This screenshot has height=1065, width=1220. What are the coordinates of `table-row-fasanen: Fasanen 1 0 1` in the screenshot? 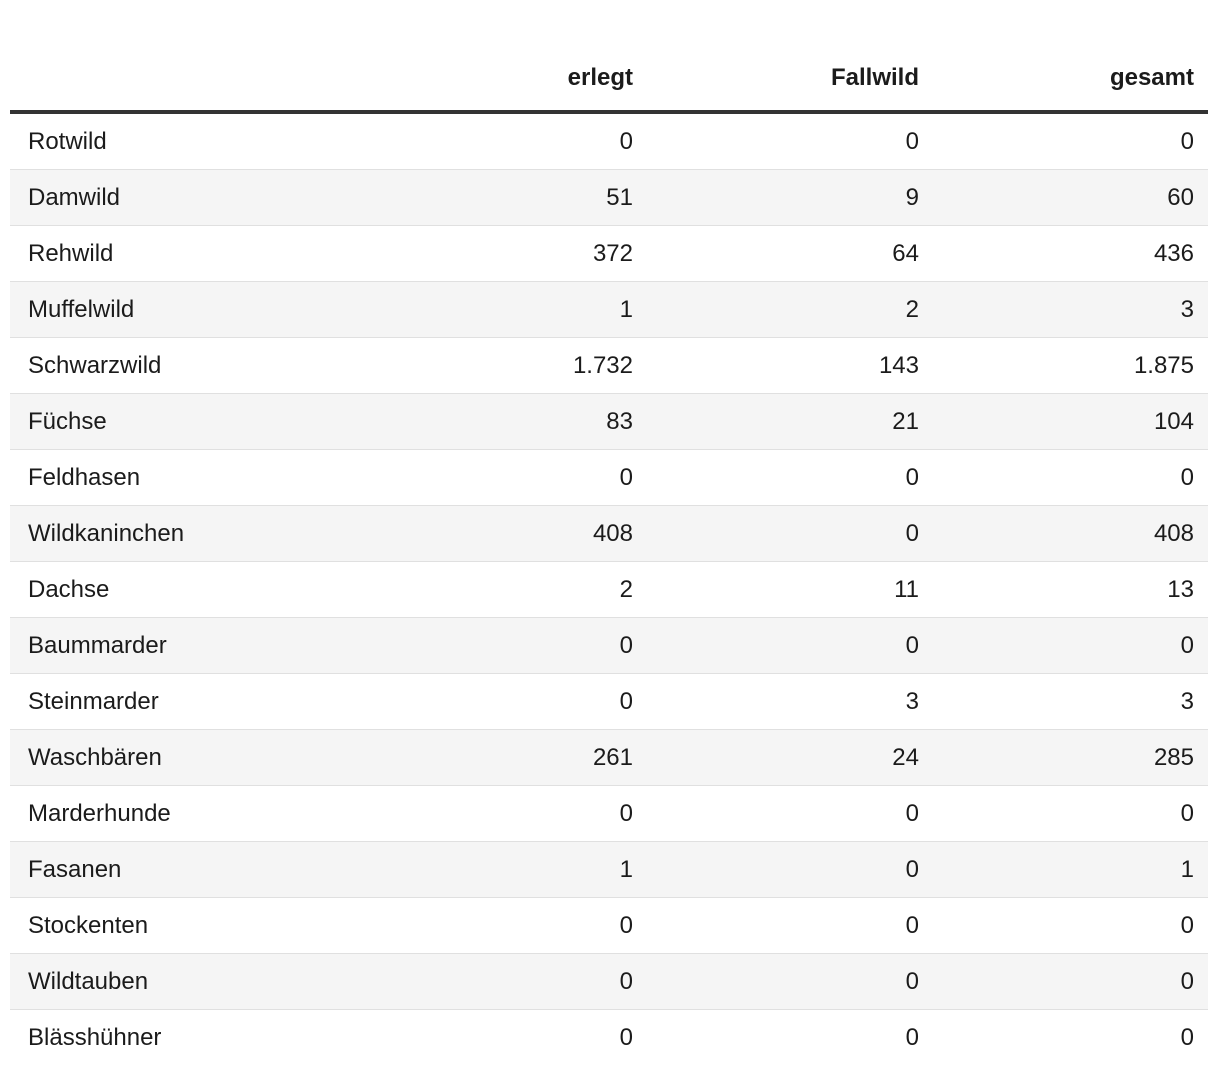 It's located at (609, 870).